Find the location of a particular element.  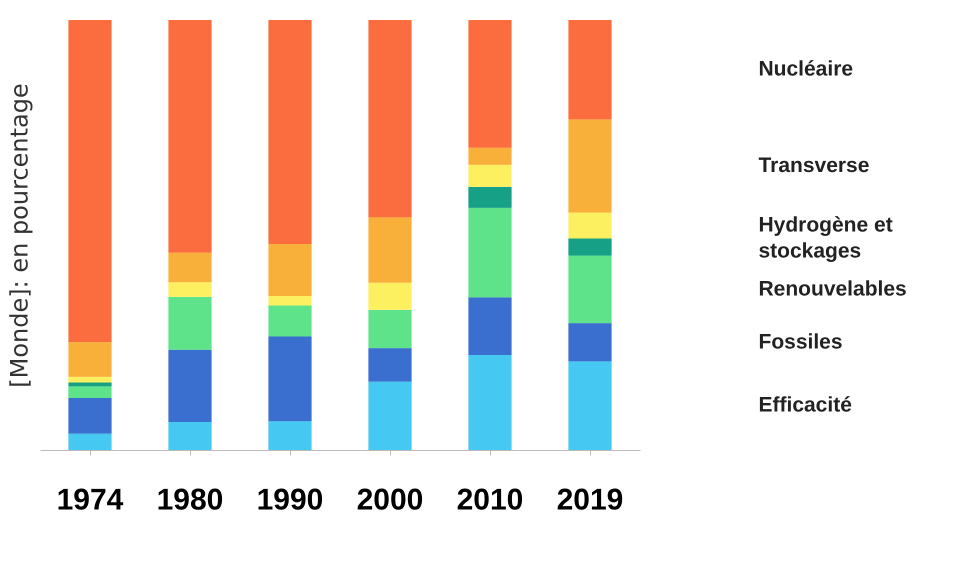

x-tick-label: 2010 is located at coordinates (490, 500).